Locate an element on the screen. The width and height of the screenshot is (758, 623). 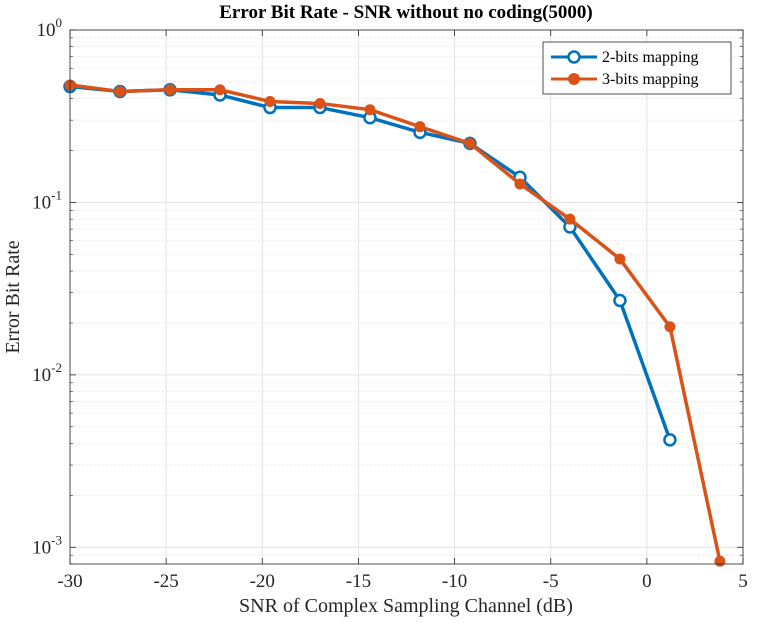
x-tick-label: -20 is located at coordinates (262, 581).